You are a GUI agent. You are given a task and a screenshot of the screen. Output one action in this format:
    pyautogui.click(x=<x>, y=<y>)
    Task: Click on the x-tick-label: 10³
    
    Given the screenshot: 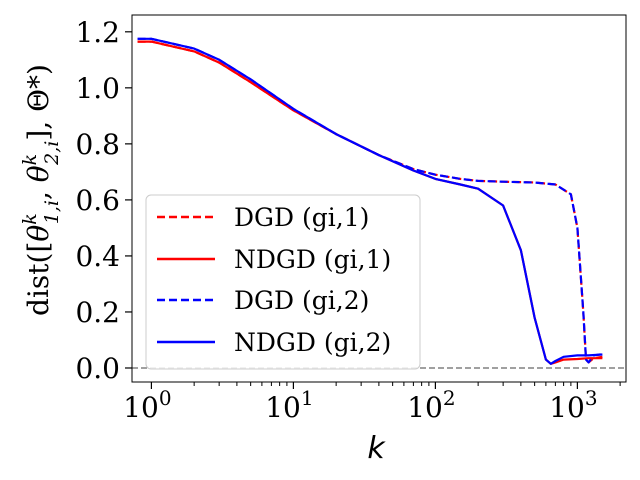 What is the action you would take?
    pyautogui.click(x=573, y=405)
    